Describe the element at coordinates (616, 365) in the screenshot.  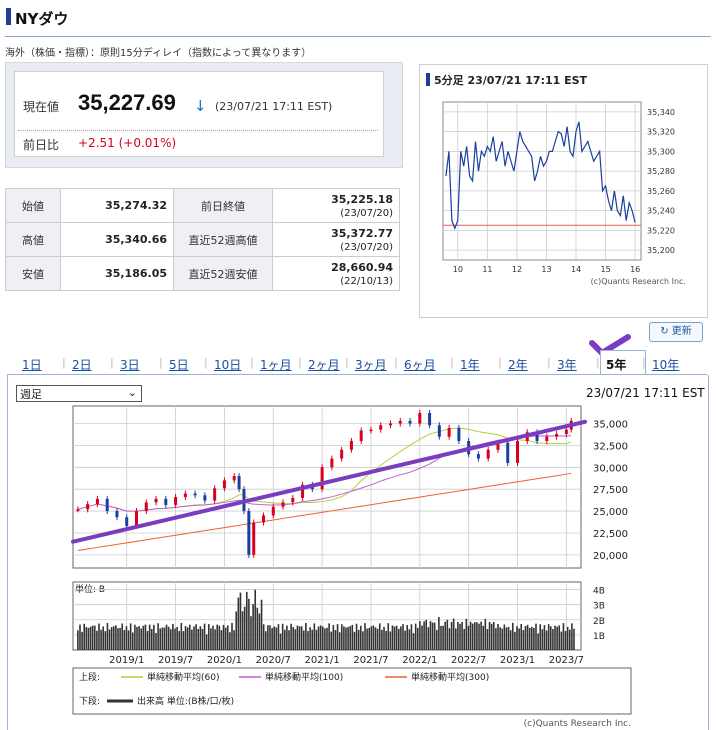
I see `tab-13: 5年` at that location.